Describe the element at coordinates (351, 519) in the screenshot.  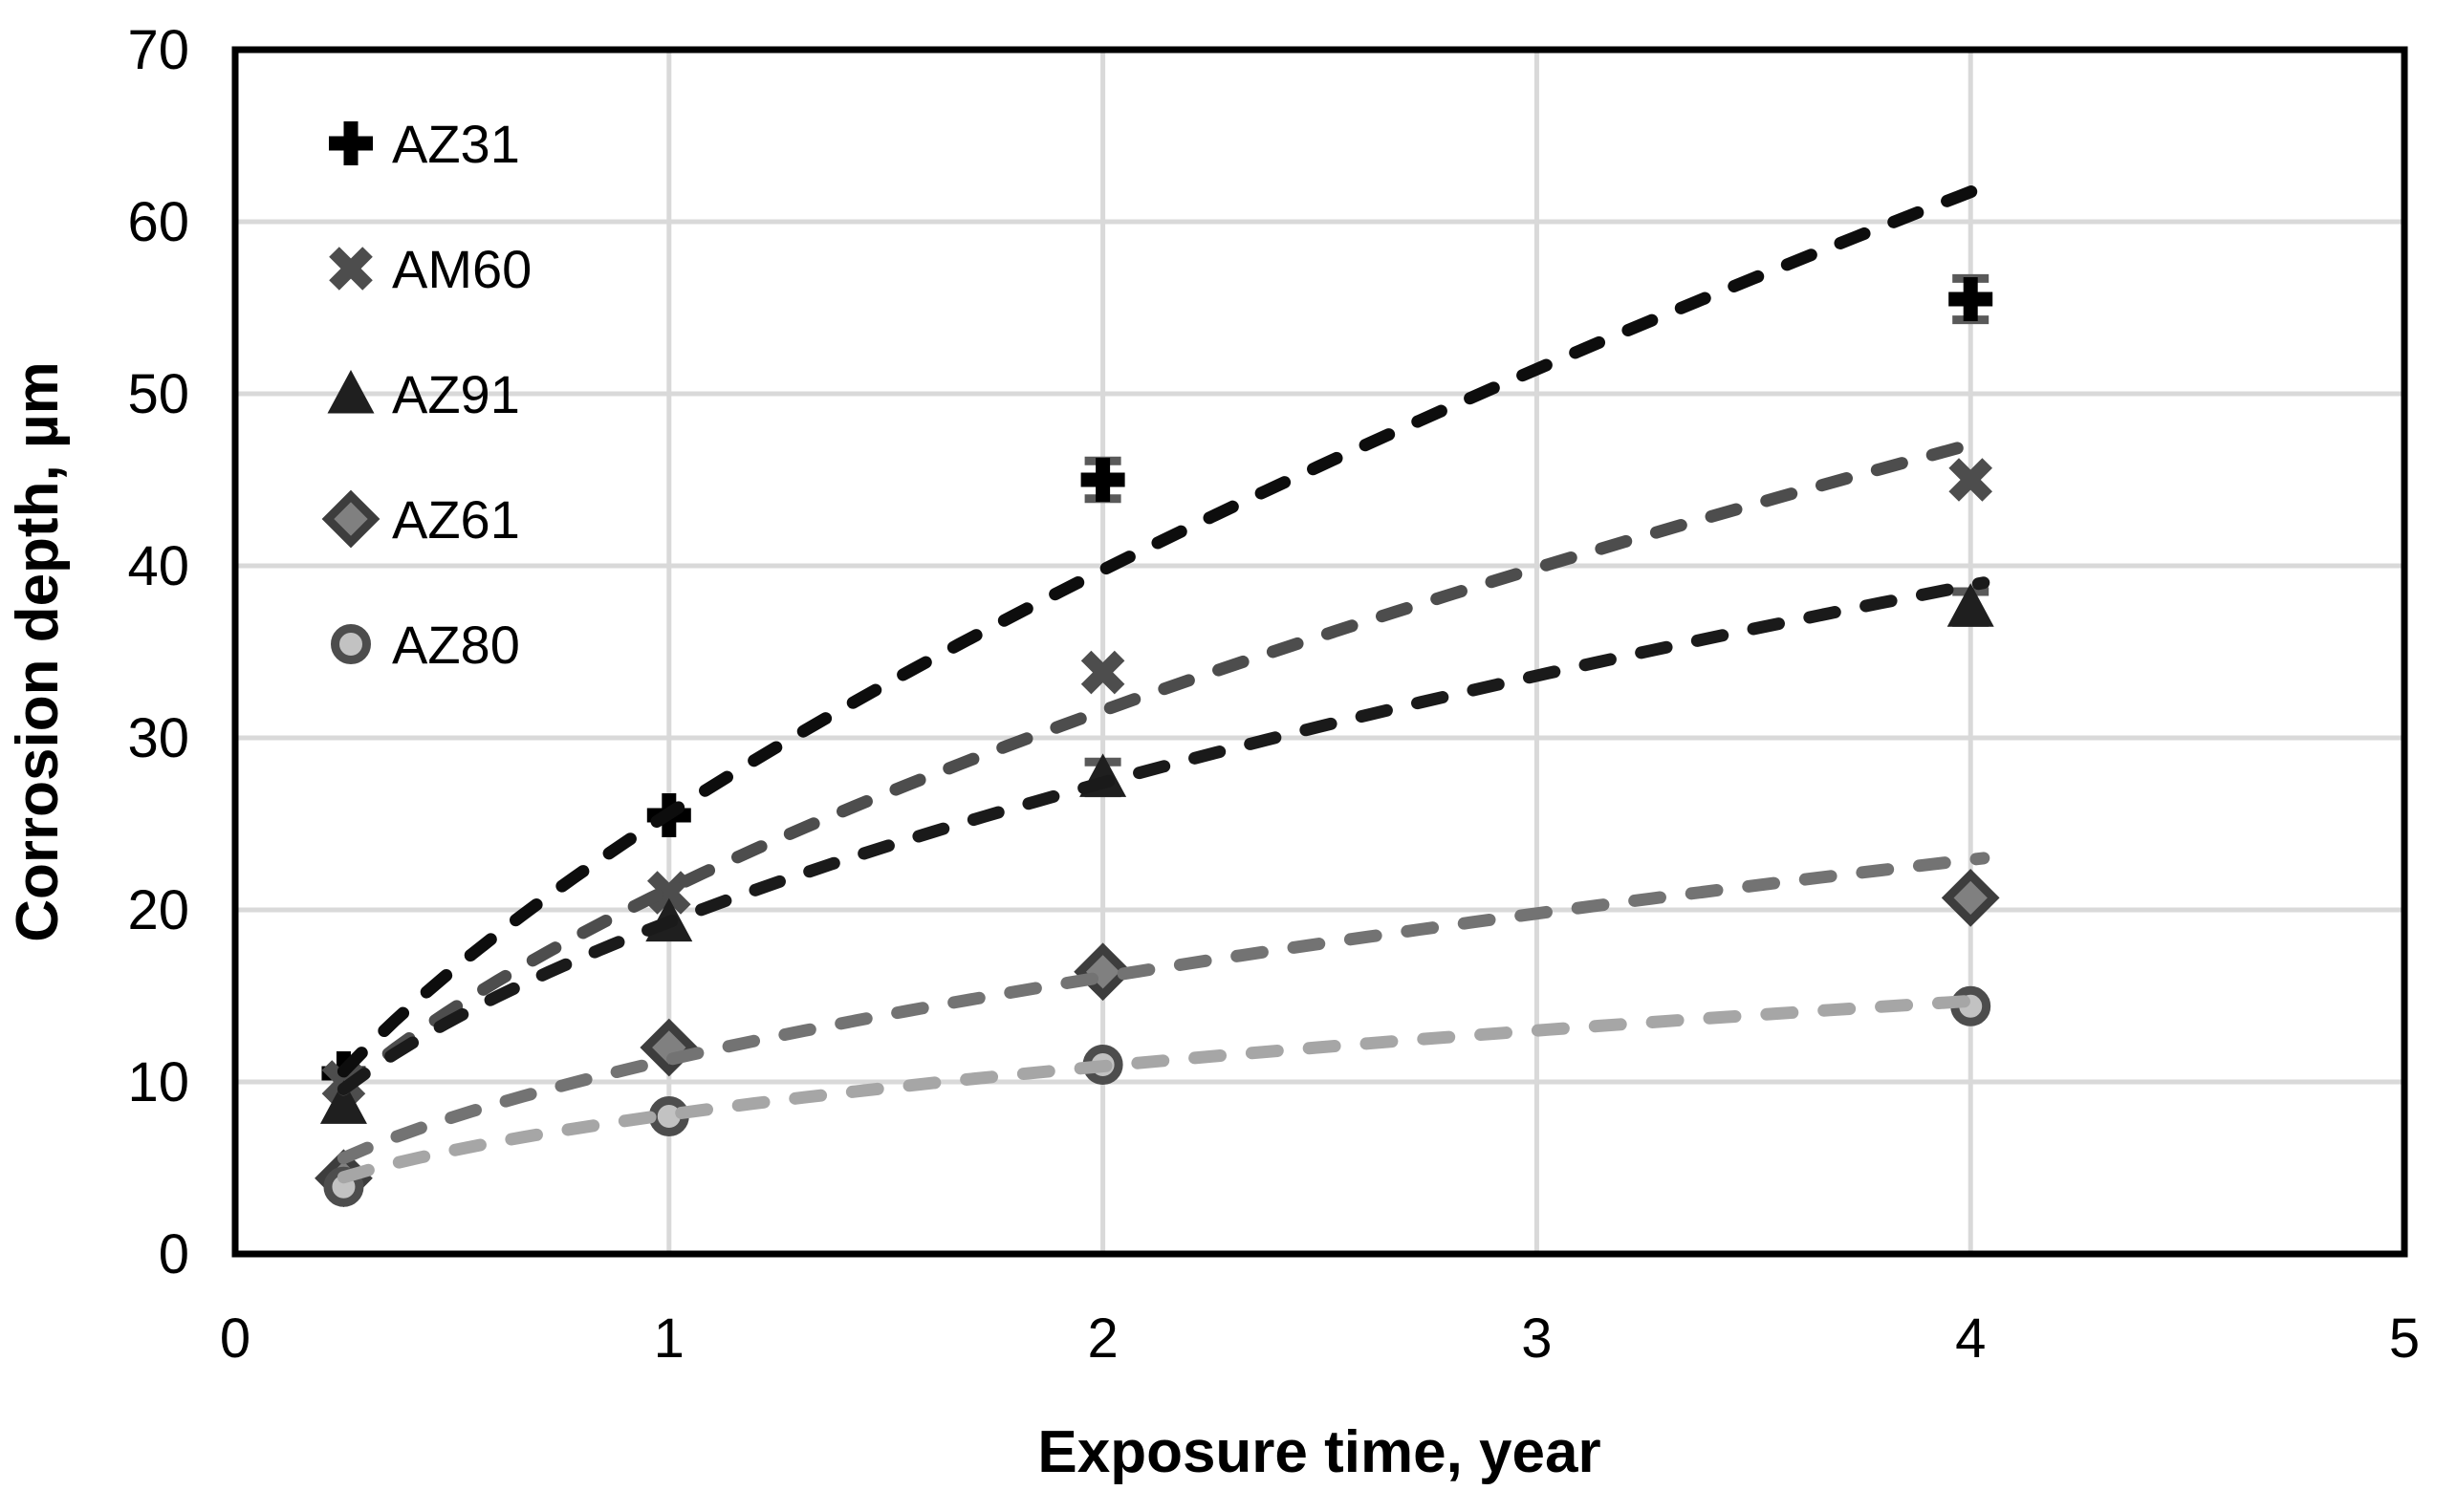
I see `diamond-legend-marker-icon` at that location.